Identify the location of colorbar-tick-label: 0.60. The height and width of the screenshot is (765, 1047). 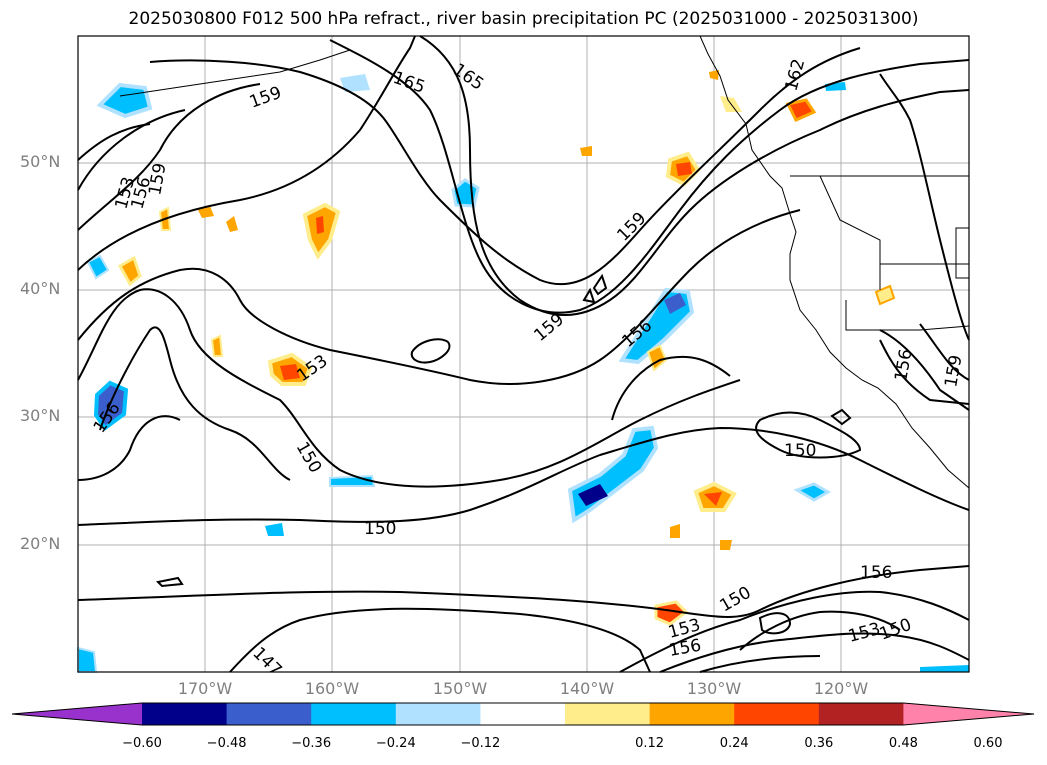
(988, 743).